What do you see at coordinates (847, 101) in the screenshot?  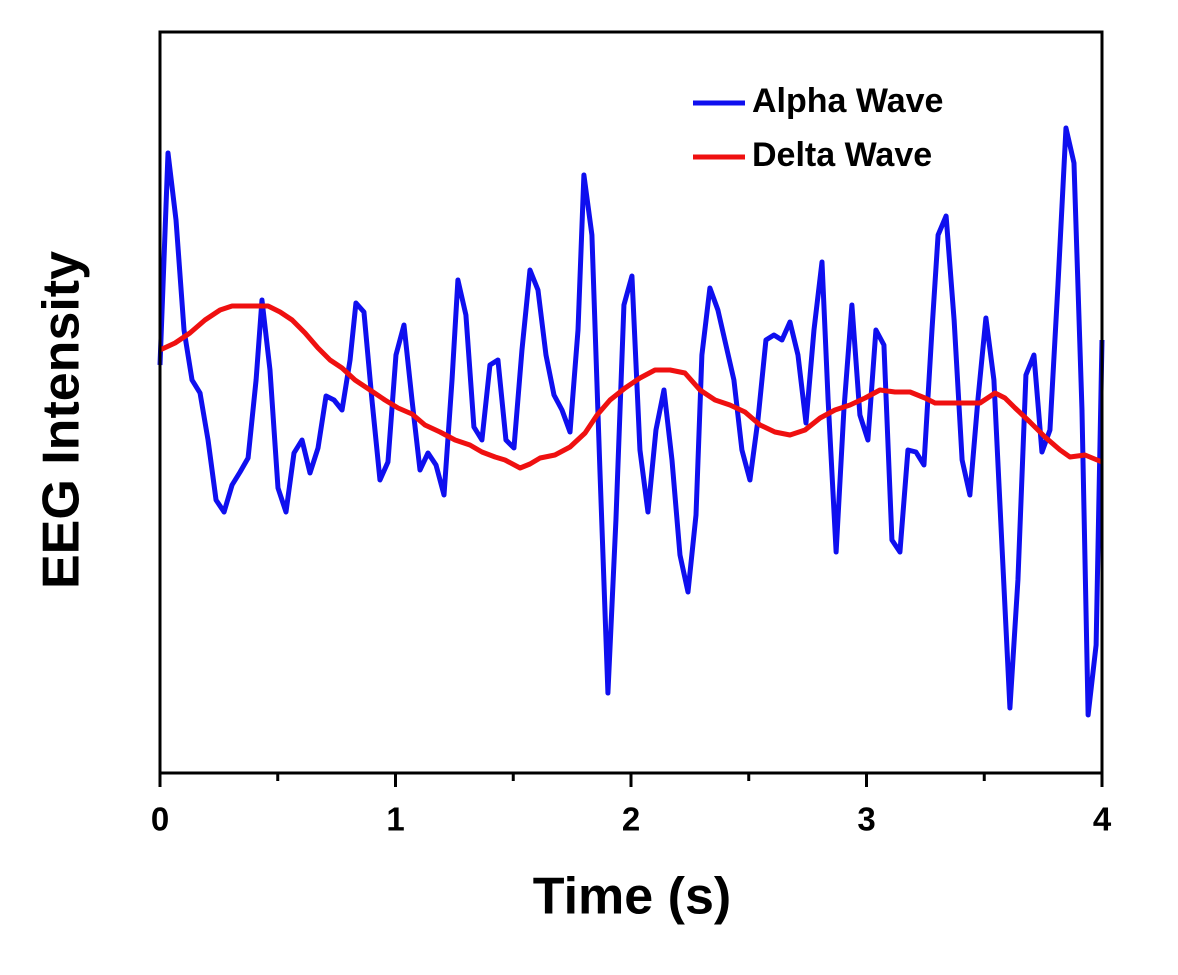 I see `legend-label: Alpha Wave` at bounding box center [847, 101].